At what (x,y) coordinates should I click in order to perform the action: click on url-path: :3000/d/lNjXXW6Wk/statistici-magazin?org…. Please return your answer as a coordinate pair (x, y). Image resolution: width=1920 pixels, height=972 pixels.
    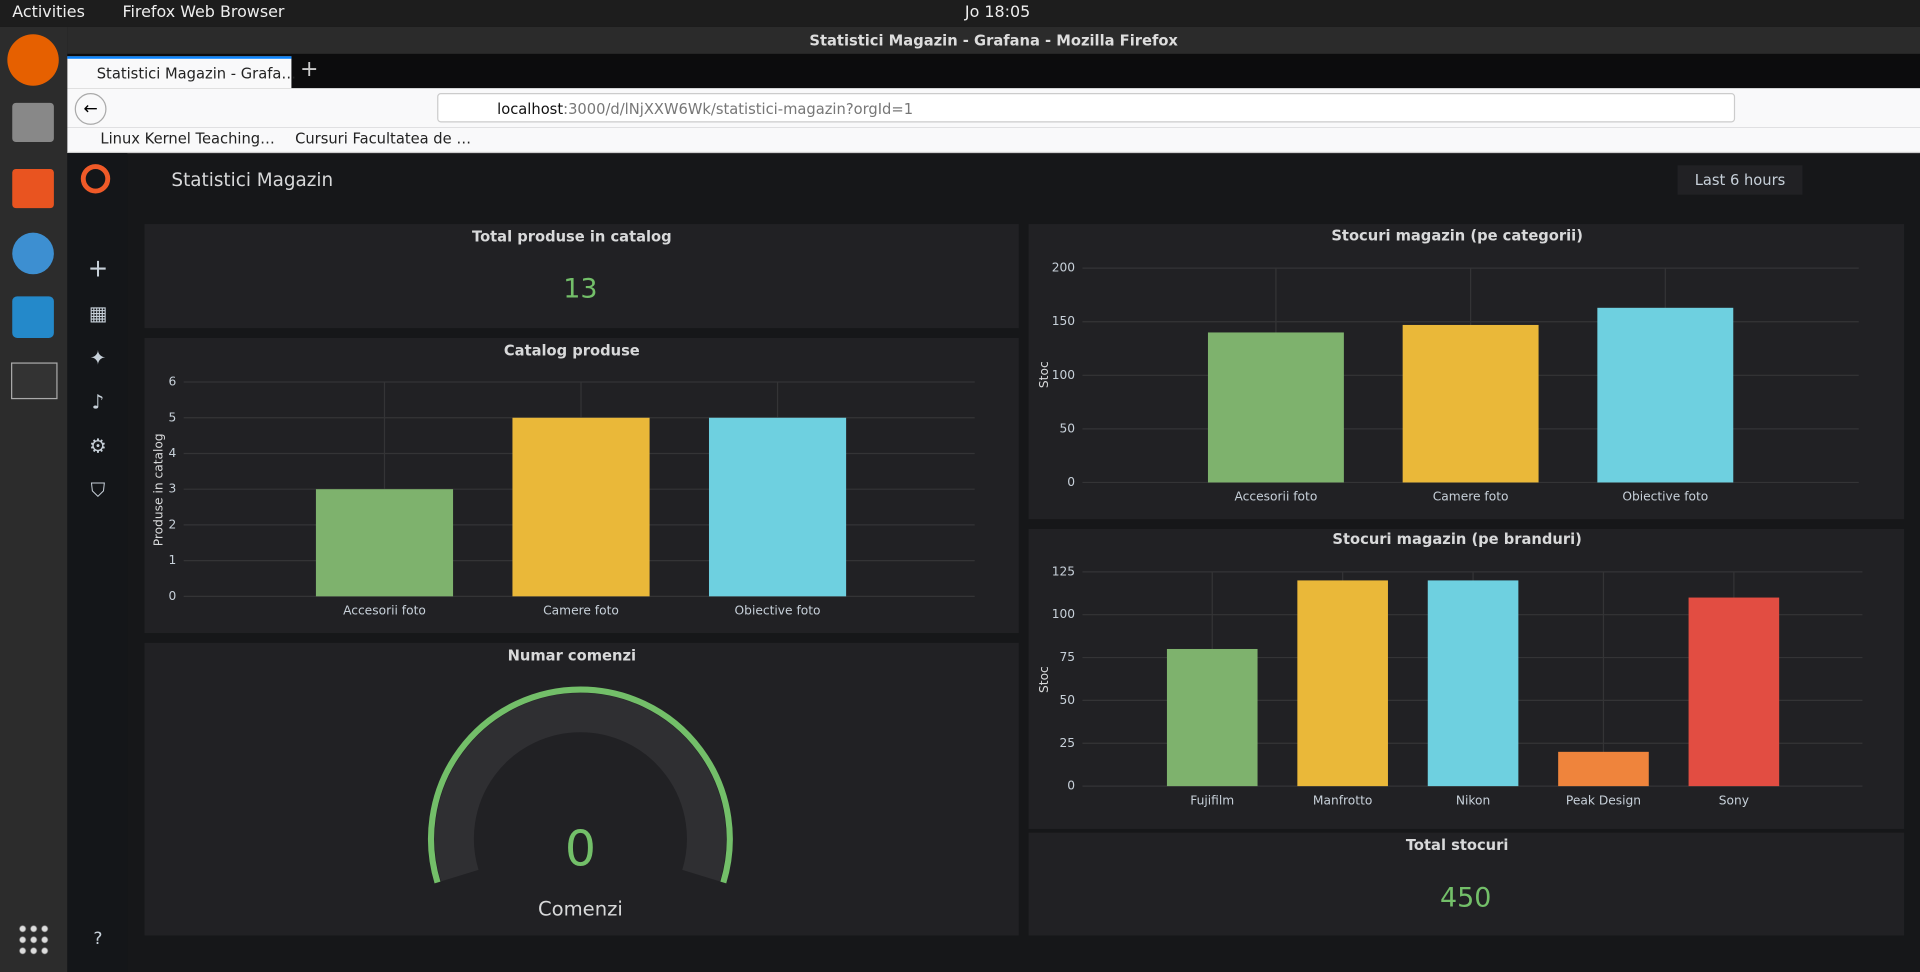
    Looking at the image, I should click on (738, 109).